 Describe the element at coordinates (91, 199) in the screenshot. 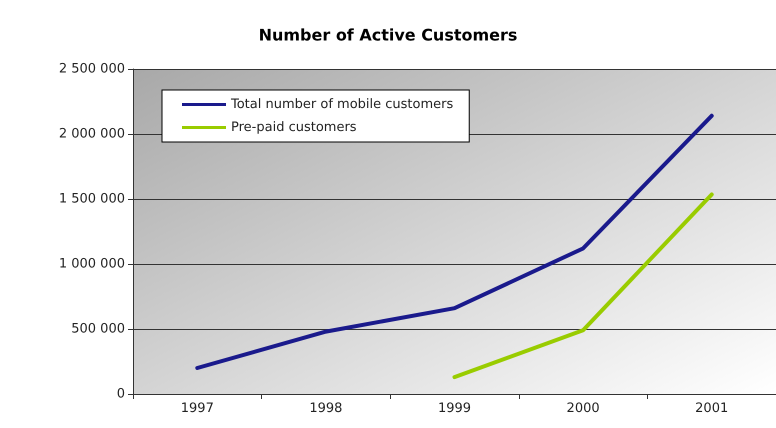

I see `y-tick-label: 1 500 000` at that location.